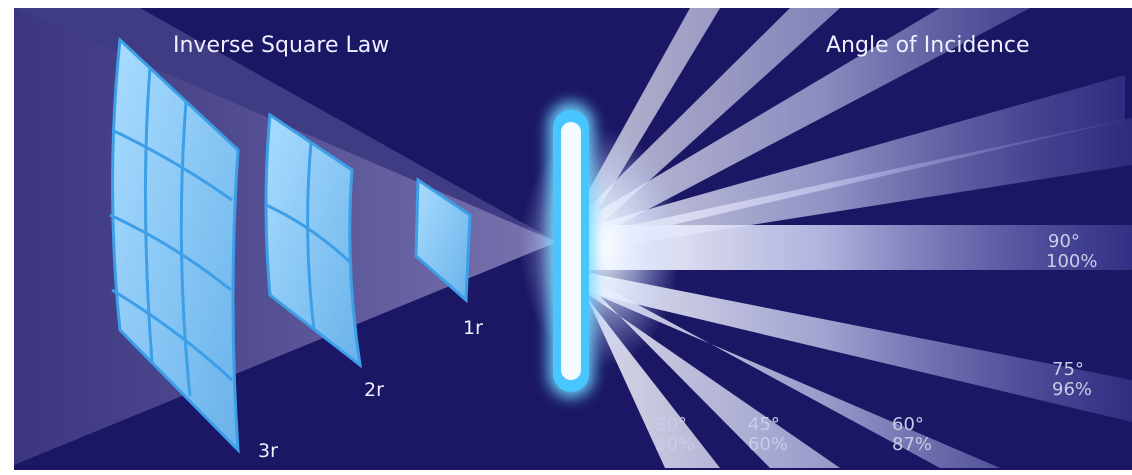  What do you see at coordinates (928, 45) in the screenshot?
I see `right-title: Angle of Incidence` at bounding box center [928, 45].